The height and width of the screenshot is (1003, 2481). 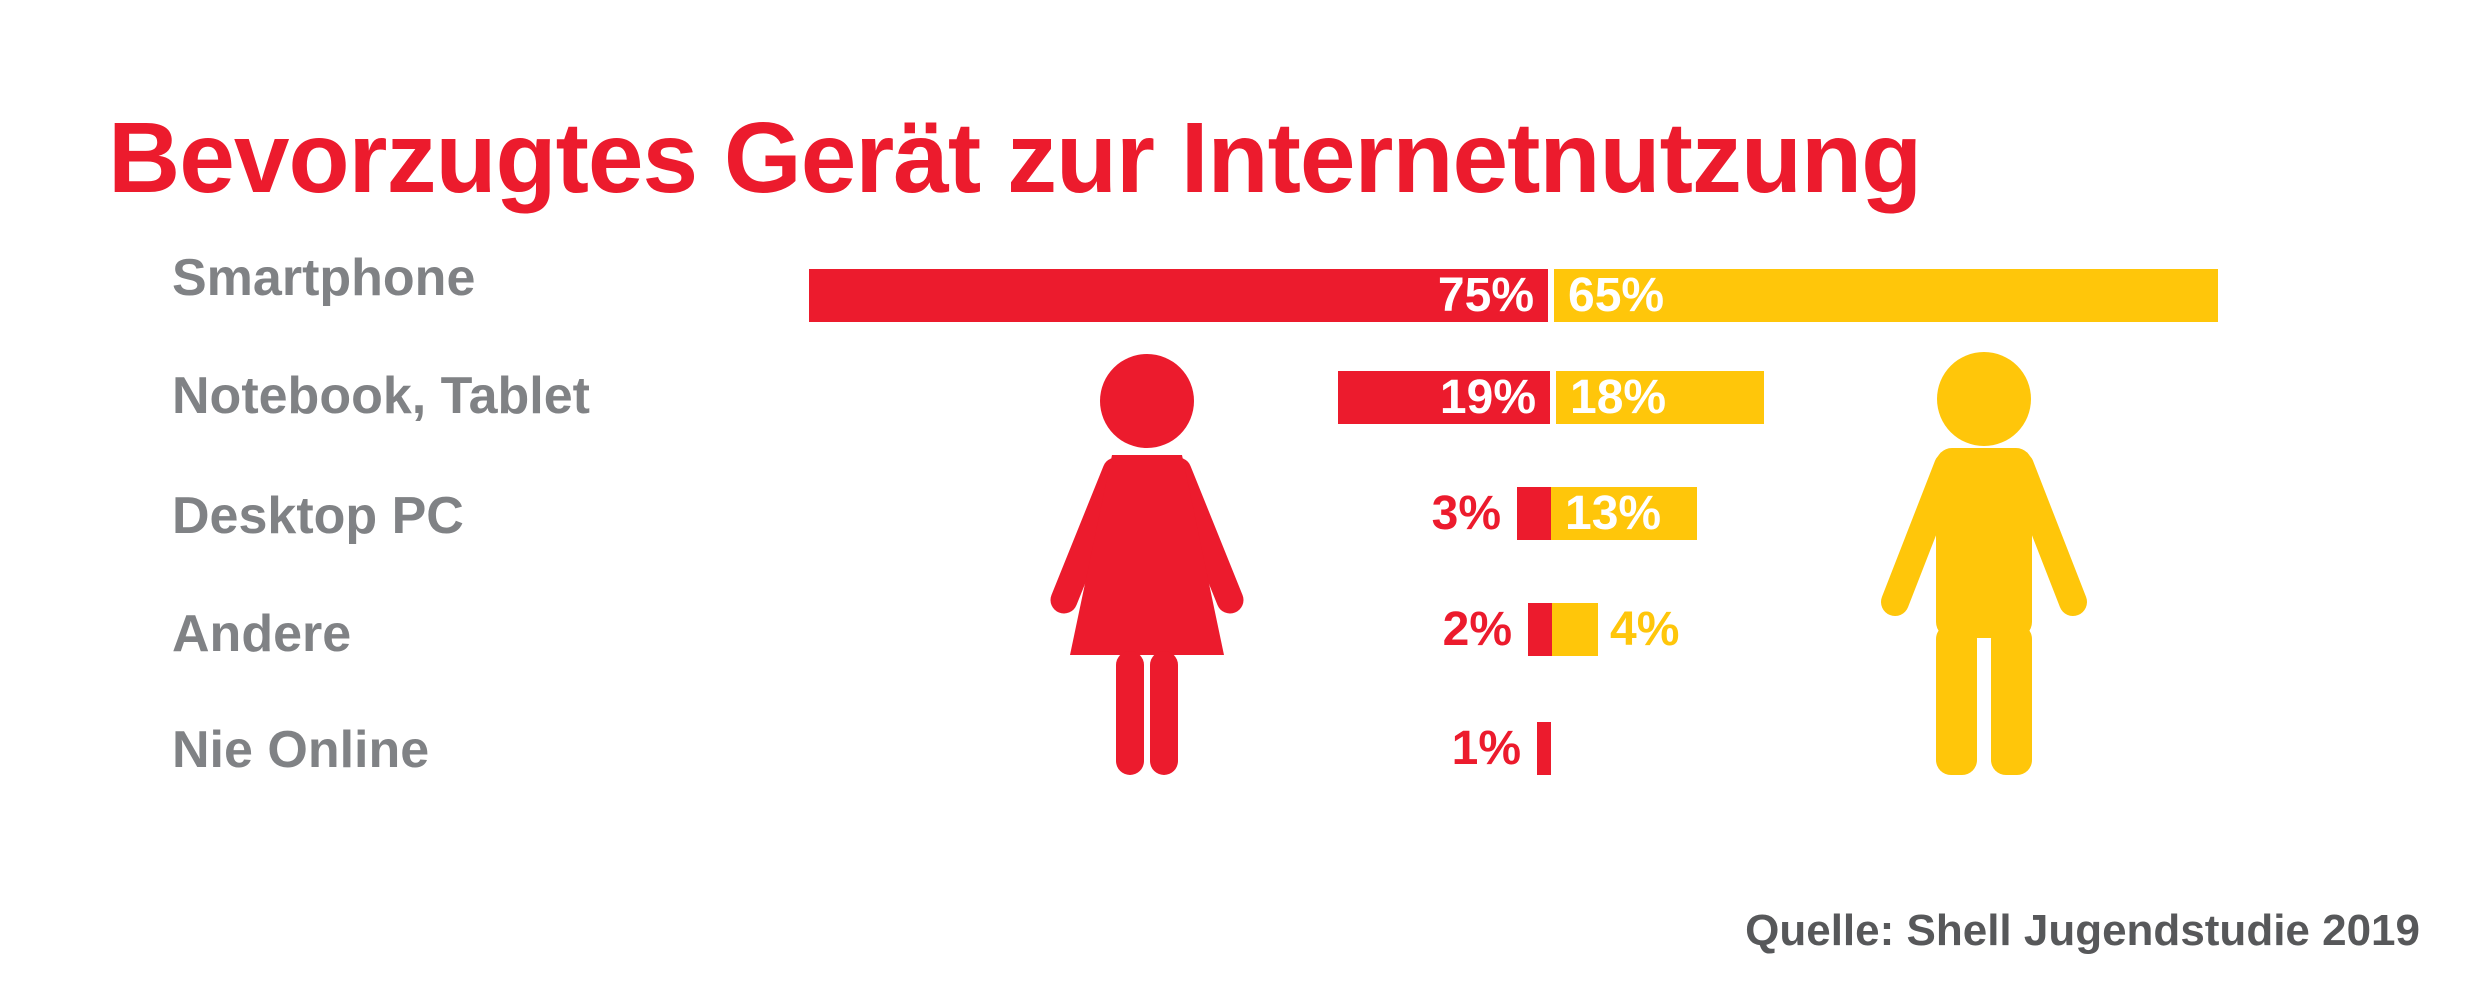 What do you see at coordinates (1624, 513) in the screenshot?
I see `male-bar-desktop-pc: 13%` at bounding box center [1624, 513].